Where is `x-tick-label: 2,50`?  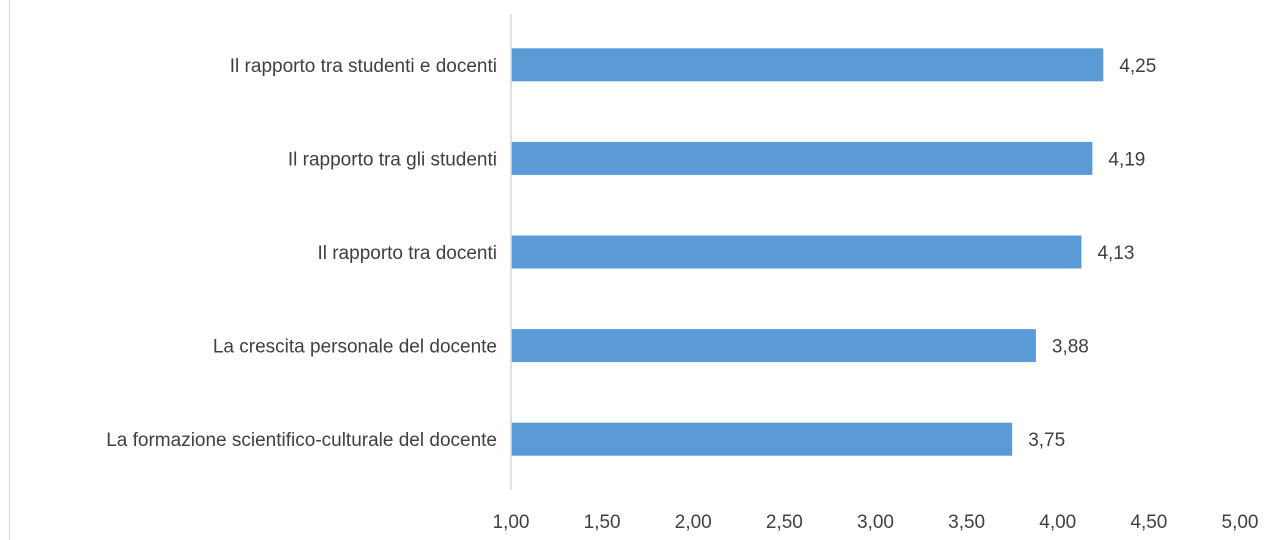 x-tick-label: 2,50 is located at coordinates (784, 522).